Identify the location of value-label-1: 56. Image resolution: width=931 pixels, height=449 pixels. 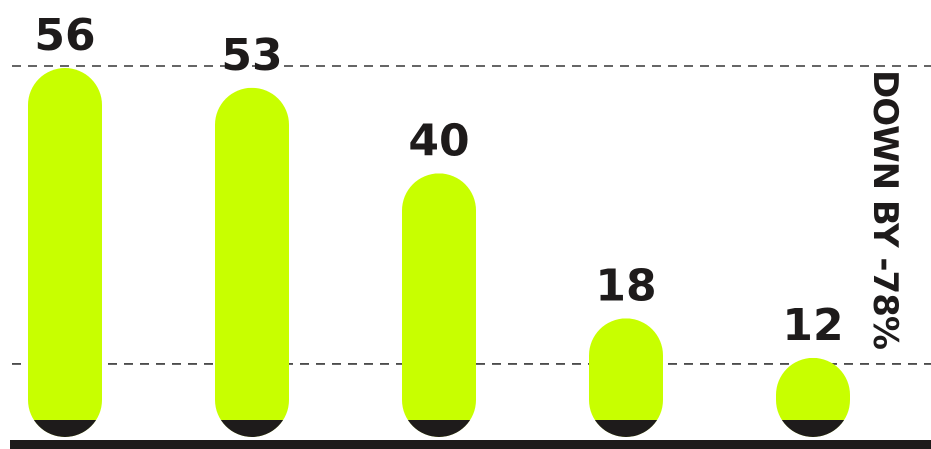
(64, 35).